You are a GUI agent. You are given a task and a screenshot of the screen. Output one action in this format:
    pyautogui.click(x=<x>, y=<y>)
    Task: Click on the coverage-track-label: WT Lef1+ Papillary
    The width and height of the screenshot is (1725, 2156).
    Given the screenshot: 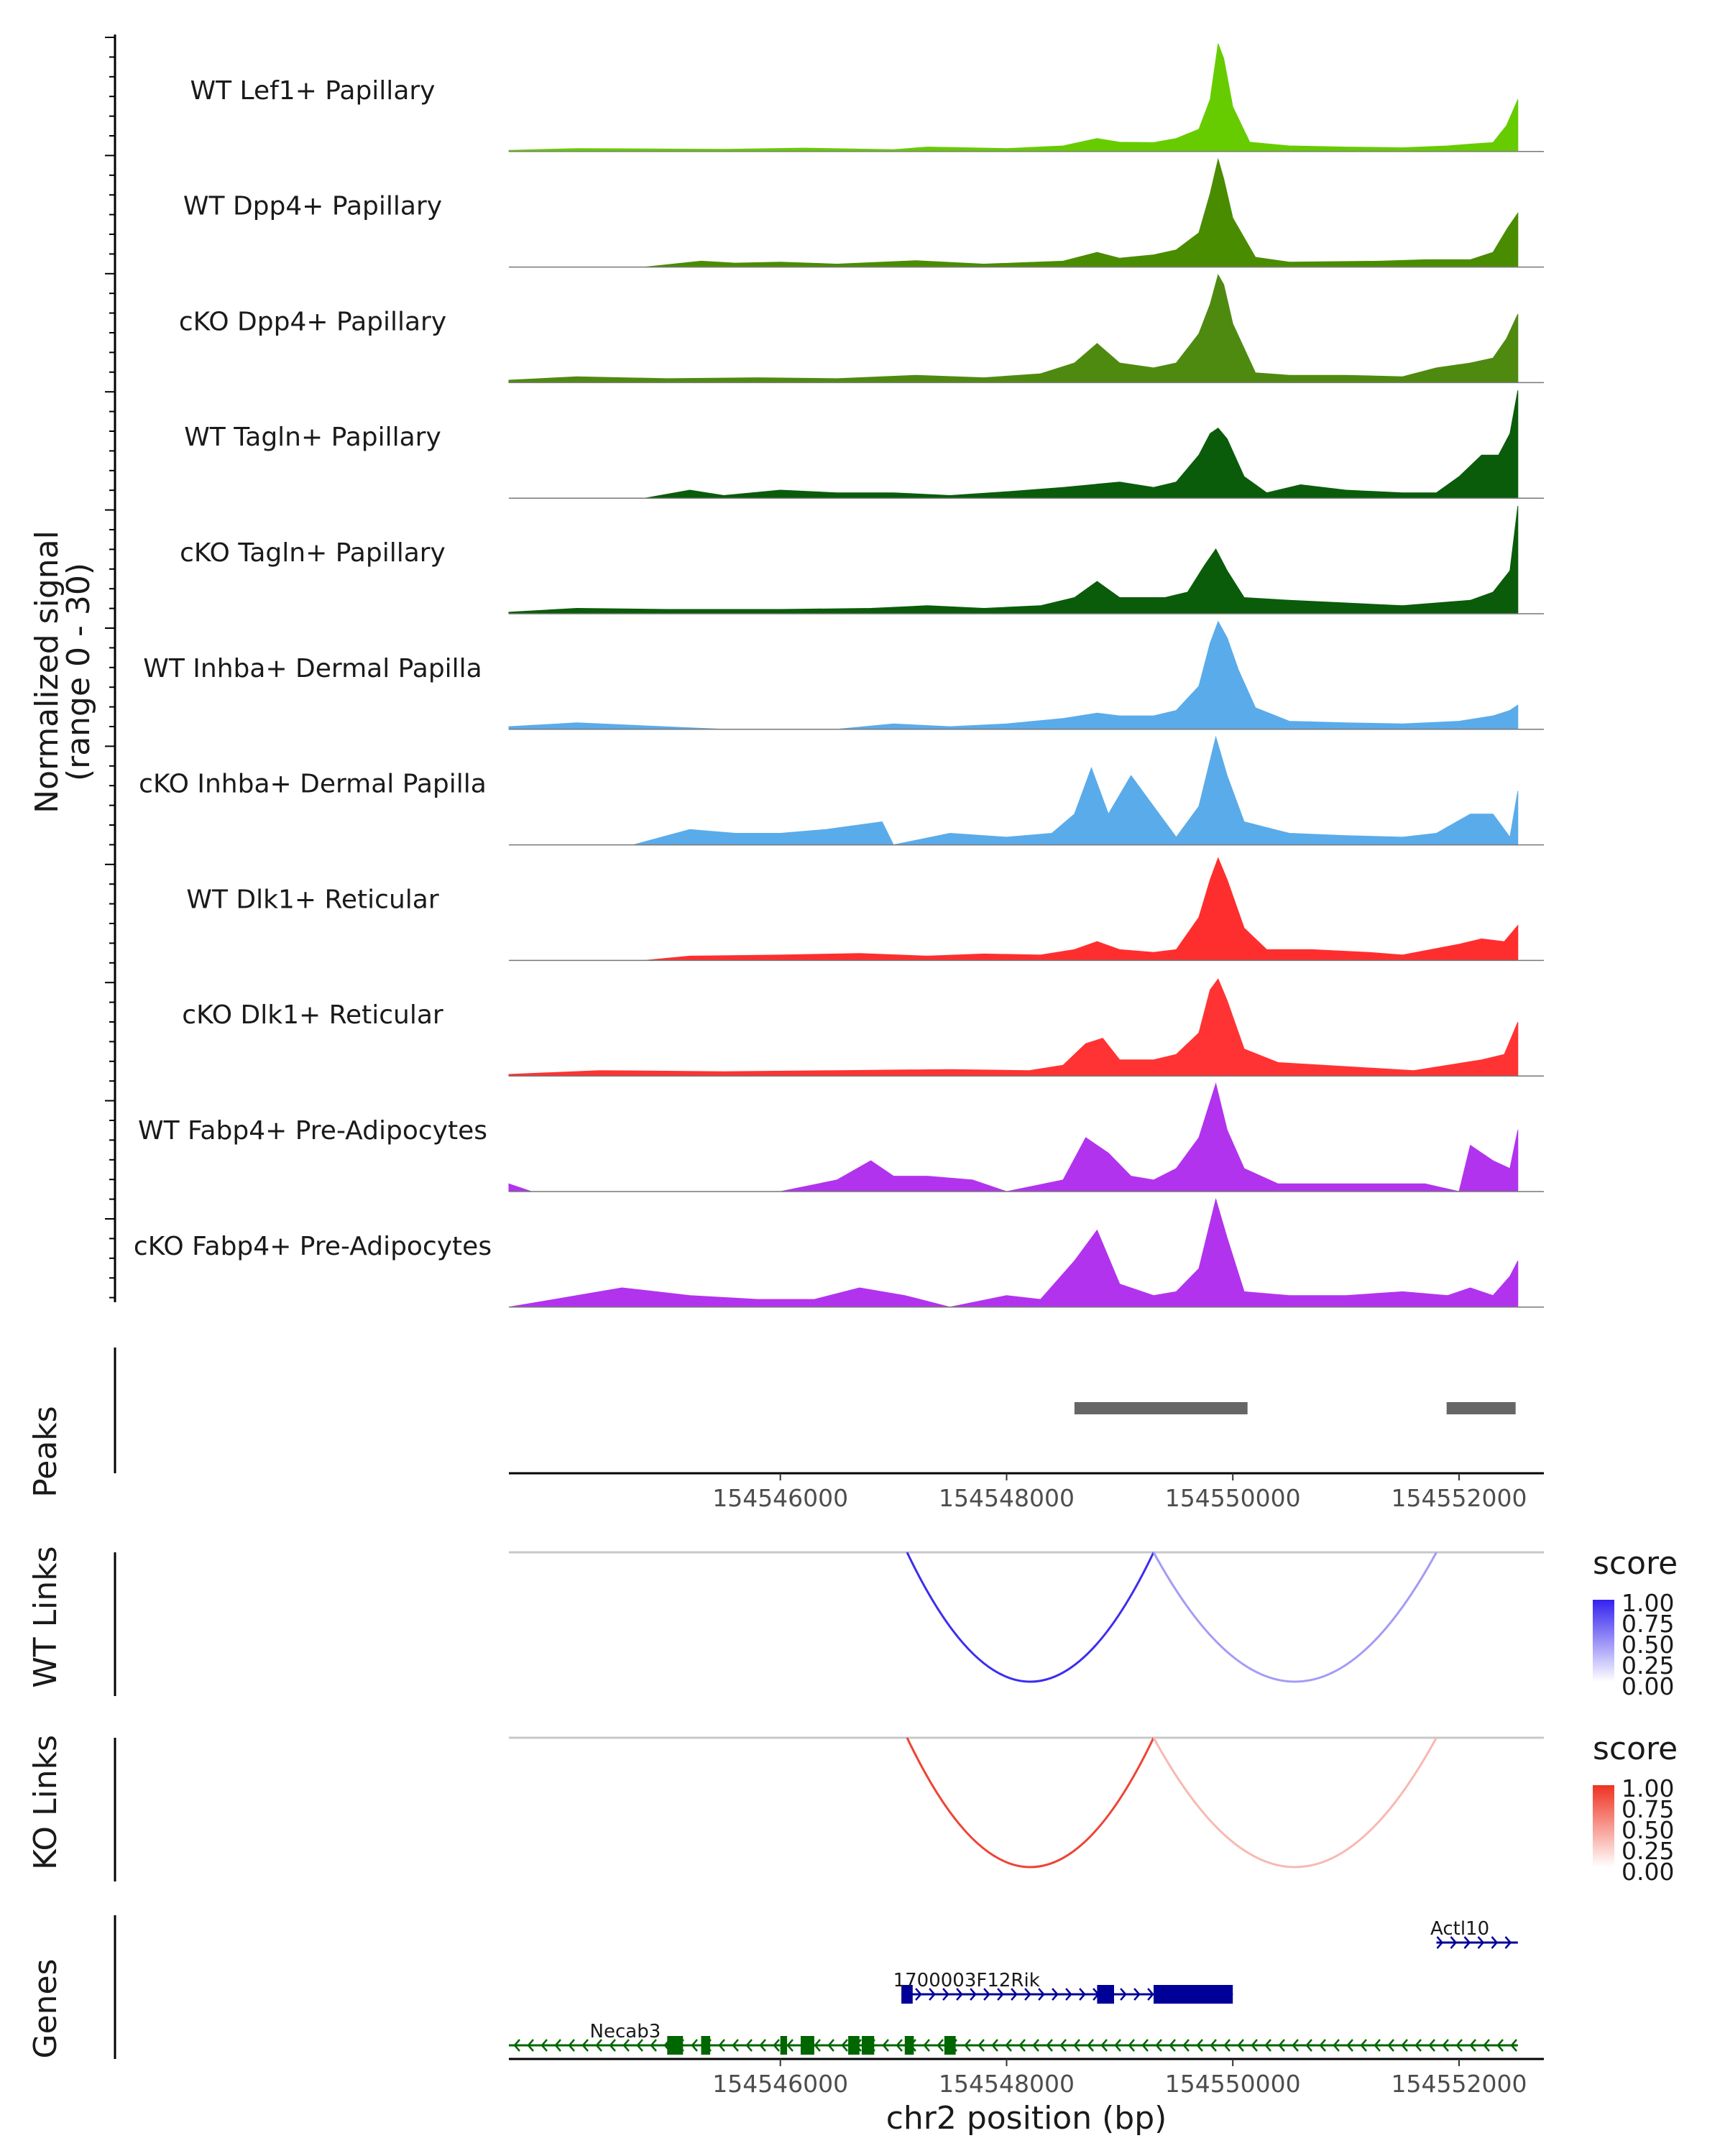 What is the action you would take?
    pyautogui.click(x=313, y=91)
    